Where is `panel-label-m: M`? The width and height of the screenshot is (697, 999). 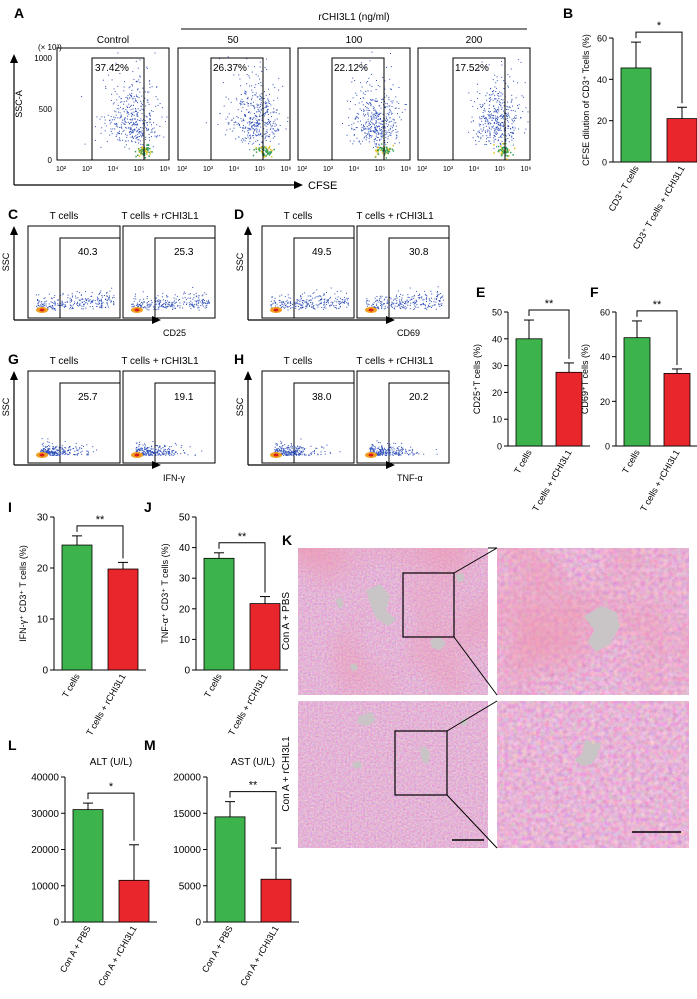
panel-label-m: M is located at coordinates (150, 745).